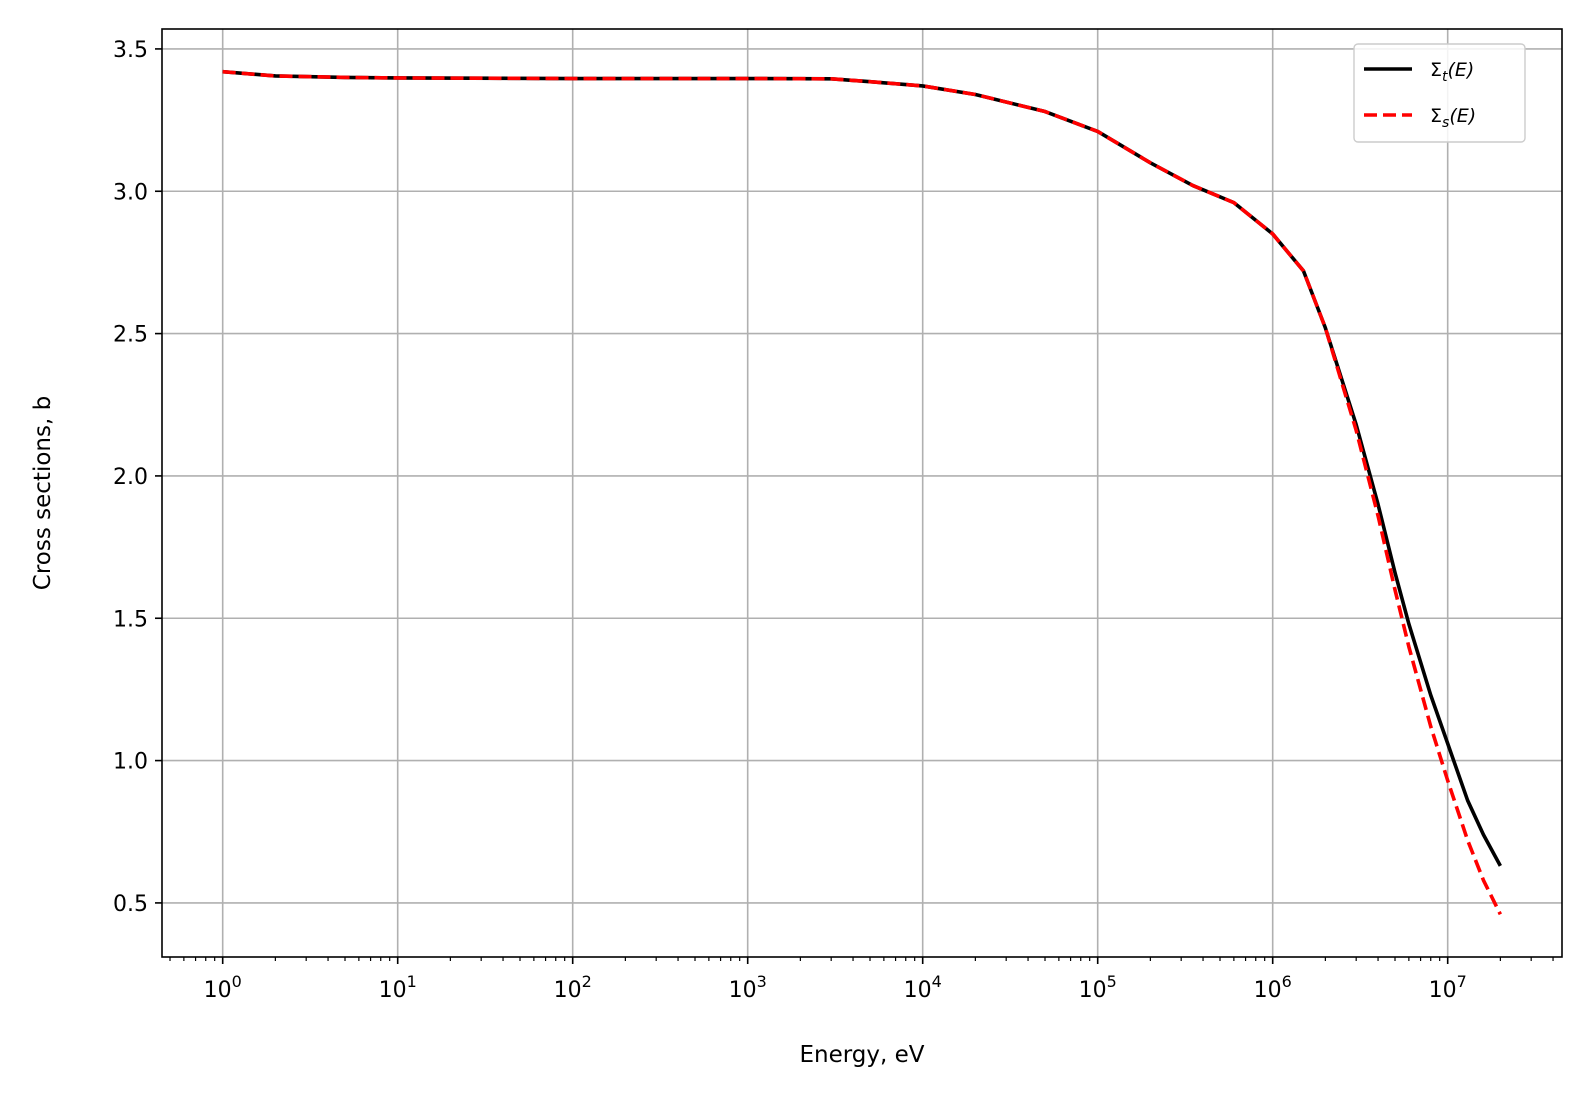  What do you see at coordinates (43, 493) in the screenshot?
I see `y-axis-label: Cross sections, b` at bounding box center [43, 493].